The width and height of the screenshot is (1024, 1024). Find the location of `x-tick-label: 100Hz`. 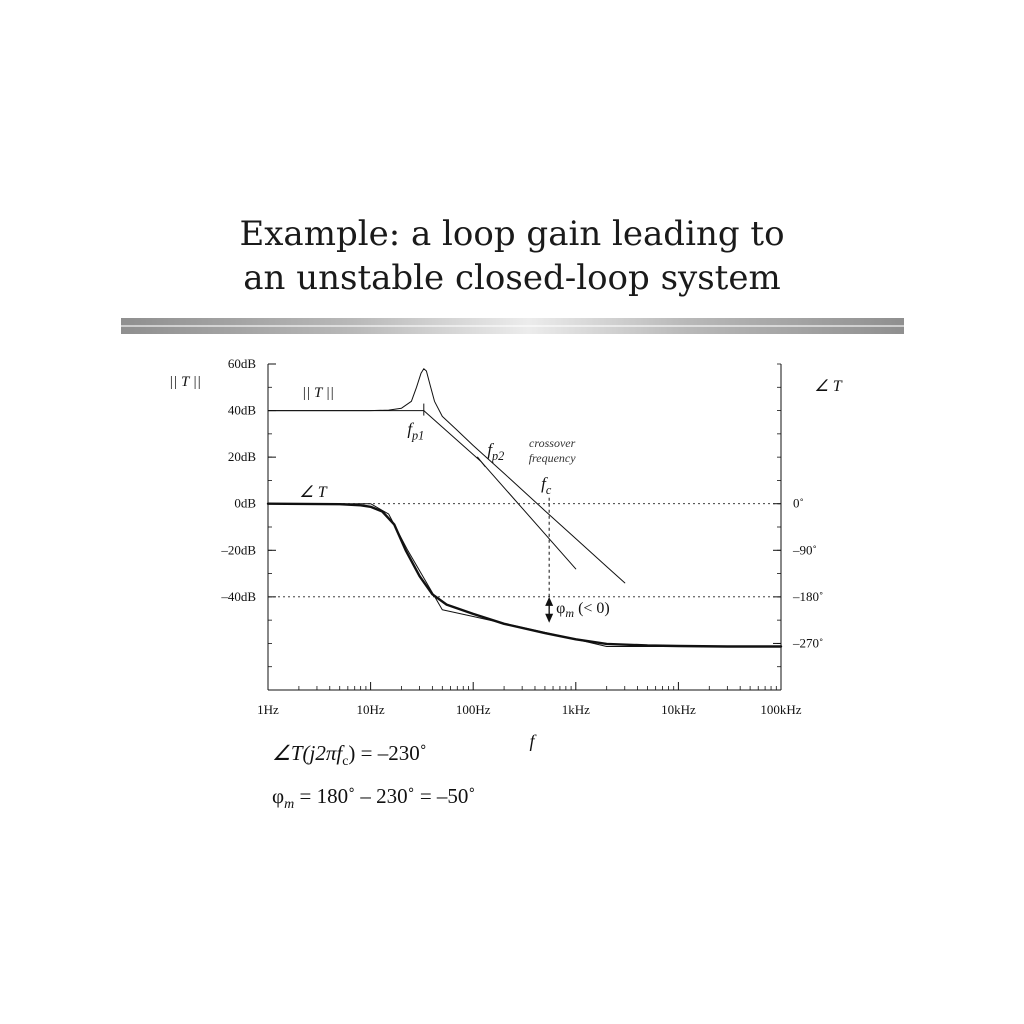

x-tick-label: 100Hz is located at coordinates (473, 709).